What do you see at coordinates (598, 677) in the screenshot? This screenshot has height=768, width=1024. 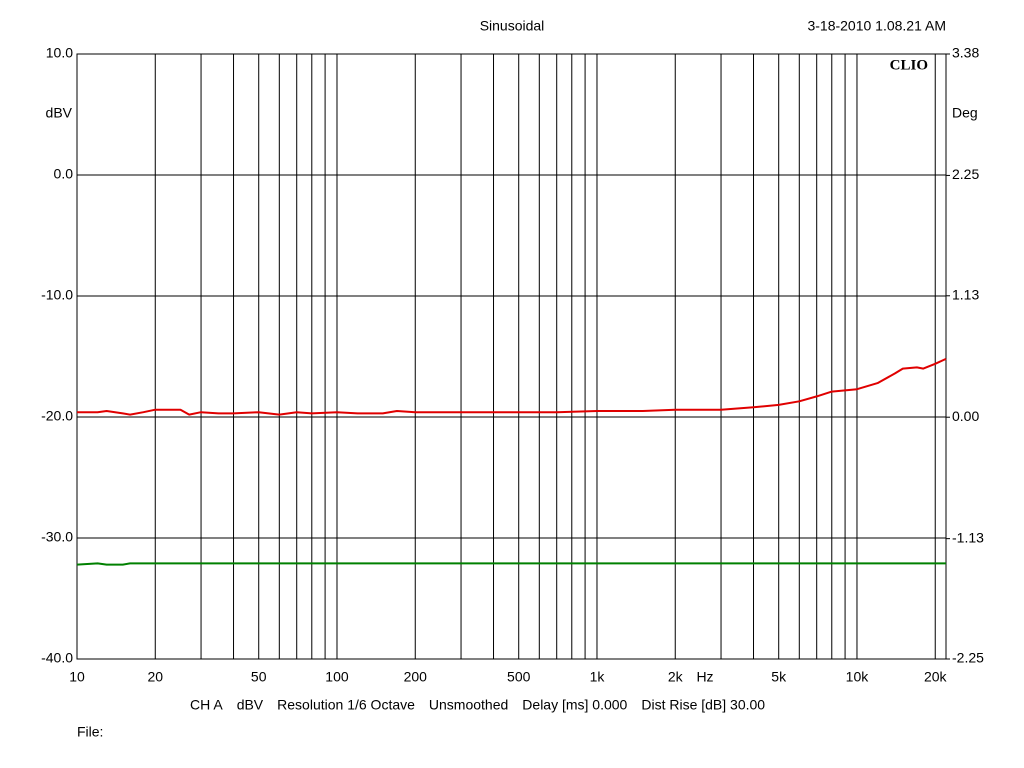 I see `x-tick-label: 1k` at bounding box center [598, 677].